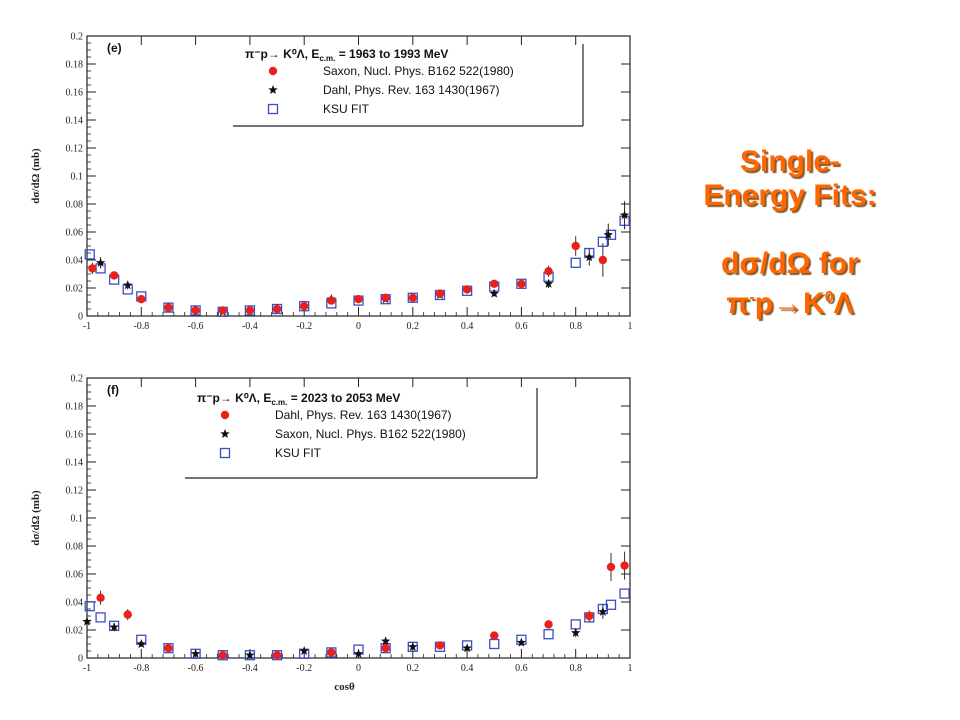  What do you see at coordinates (829, 297) in the screenshot?
I see `side-title-zero: 0` at bounding box center [829, 297].